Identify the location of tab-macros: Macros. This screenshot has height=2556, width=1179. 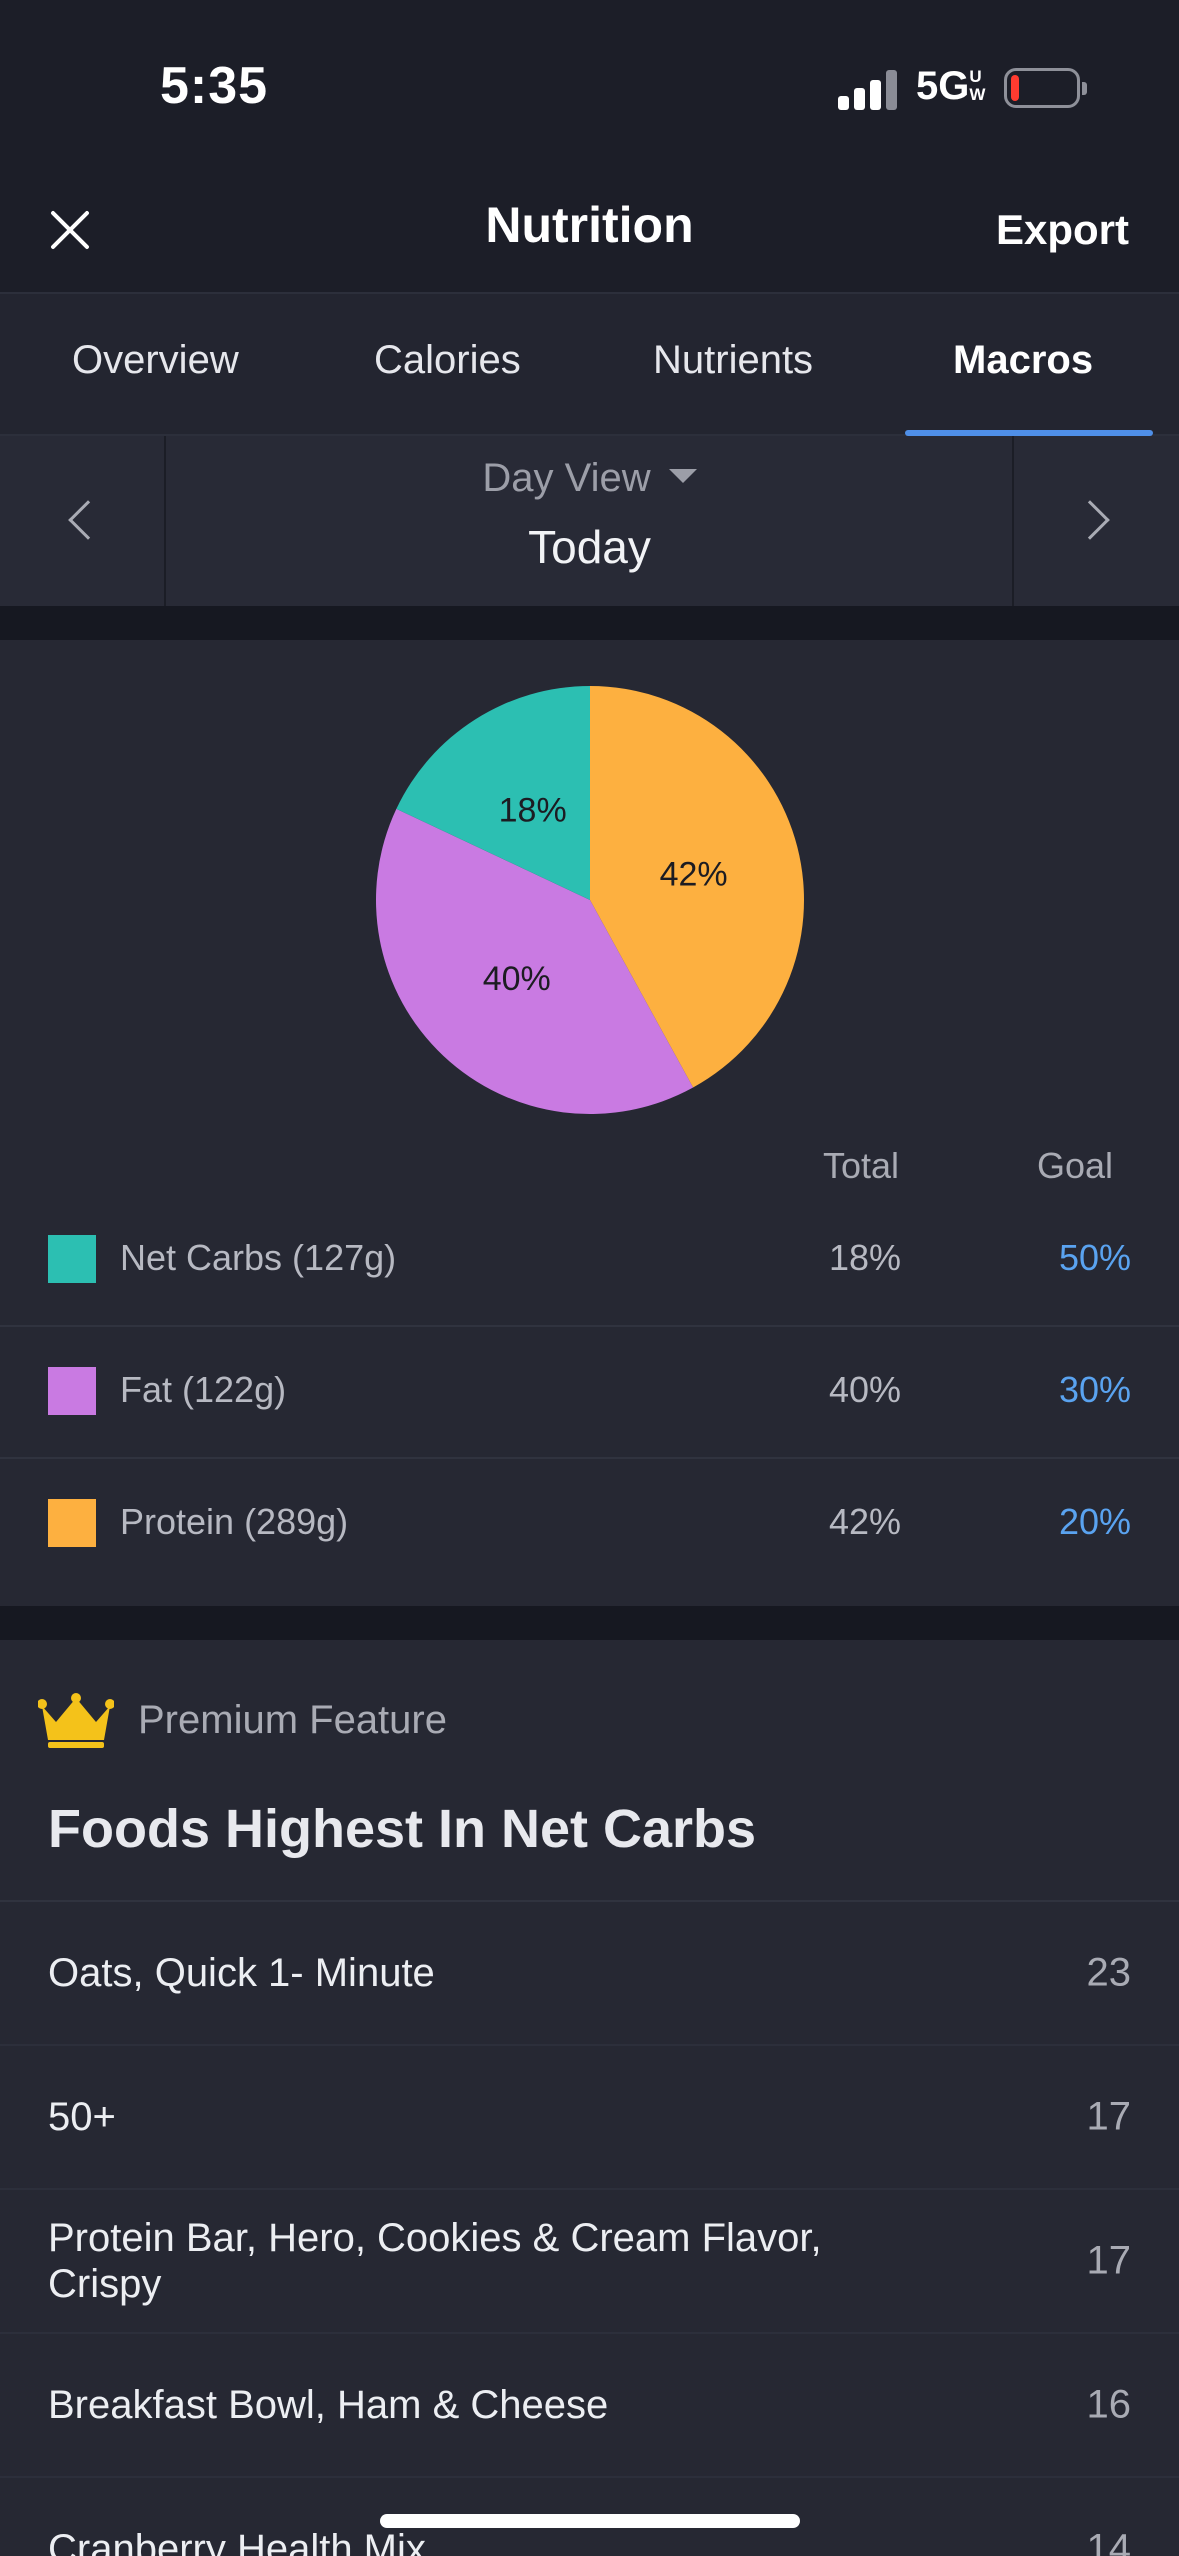
(1023, 360).